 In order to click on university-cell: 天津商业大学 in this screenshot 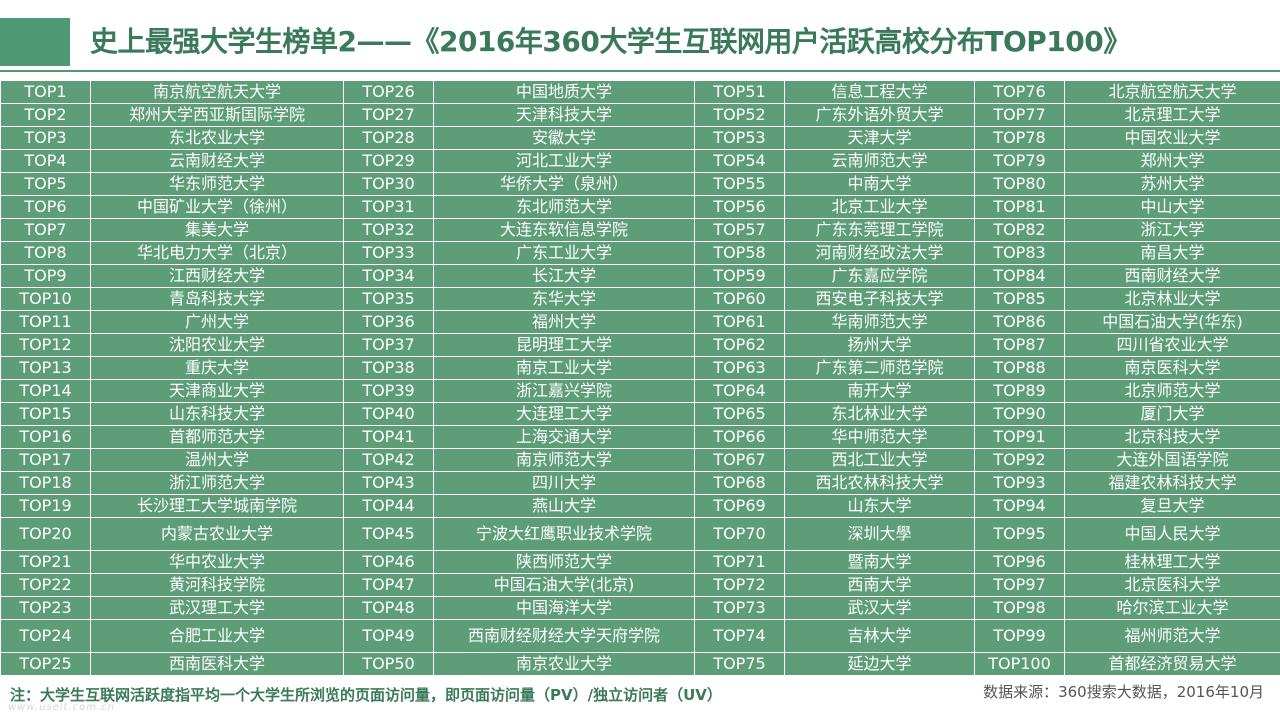, I will do `click(217, 391)`.